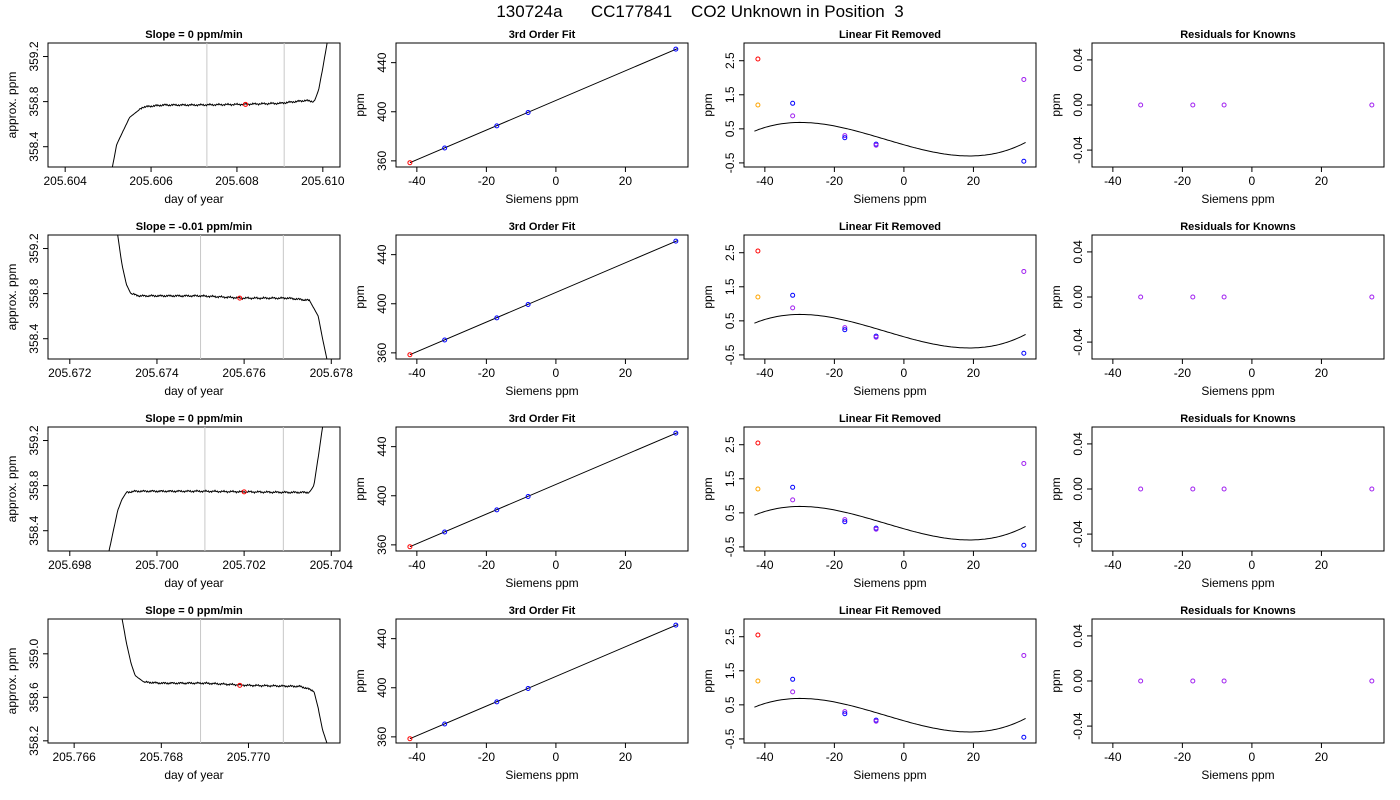 The width and height of the screenshot is (1400, 800). What do you see at coordinates (382, 161) in the screenshot?
I see `y-tick-label: 360` at bounding box center [382, 161].